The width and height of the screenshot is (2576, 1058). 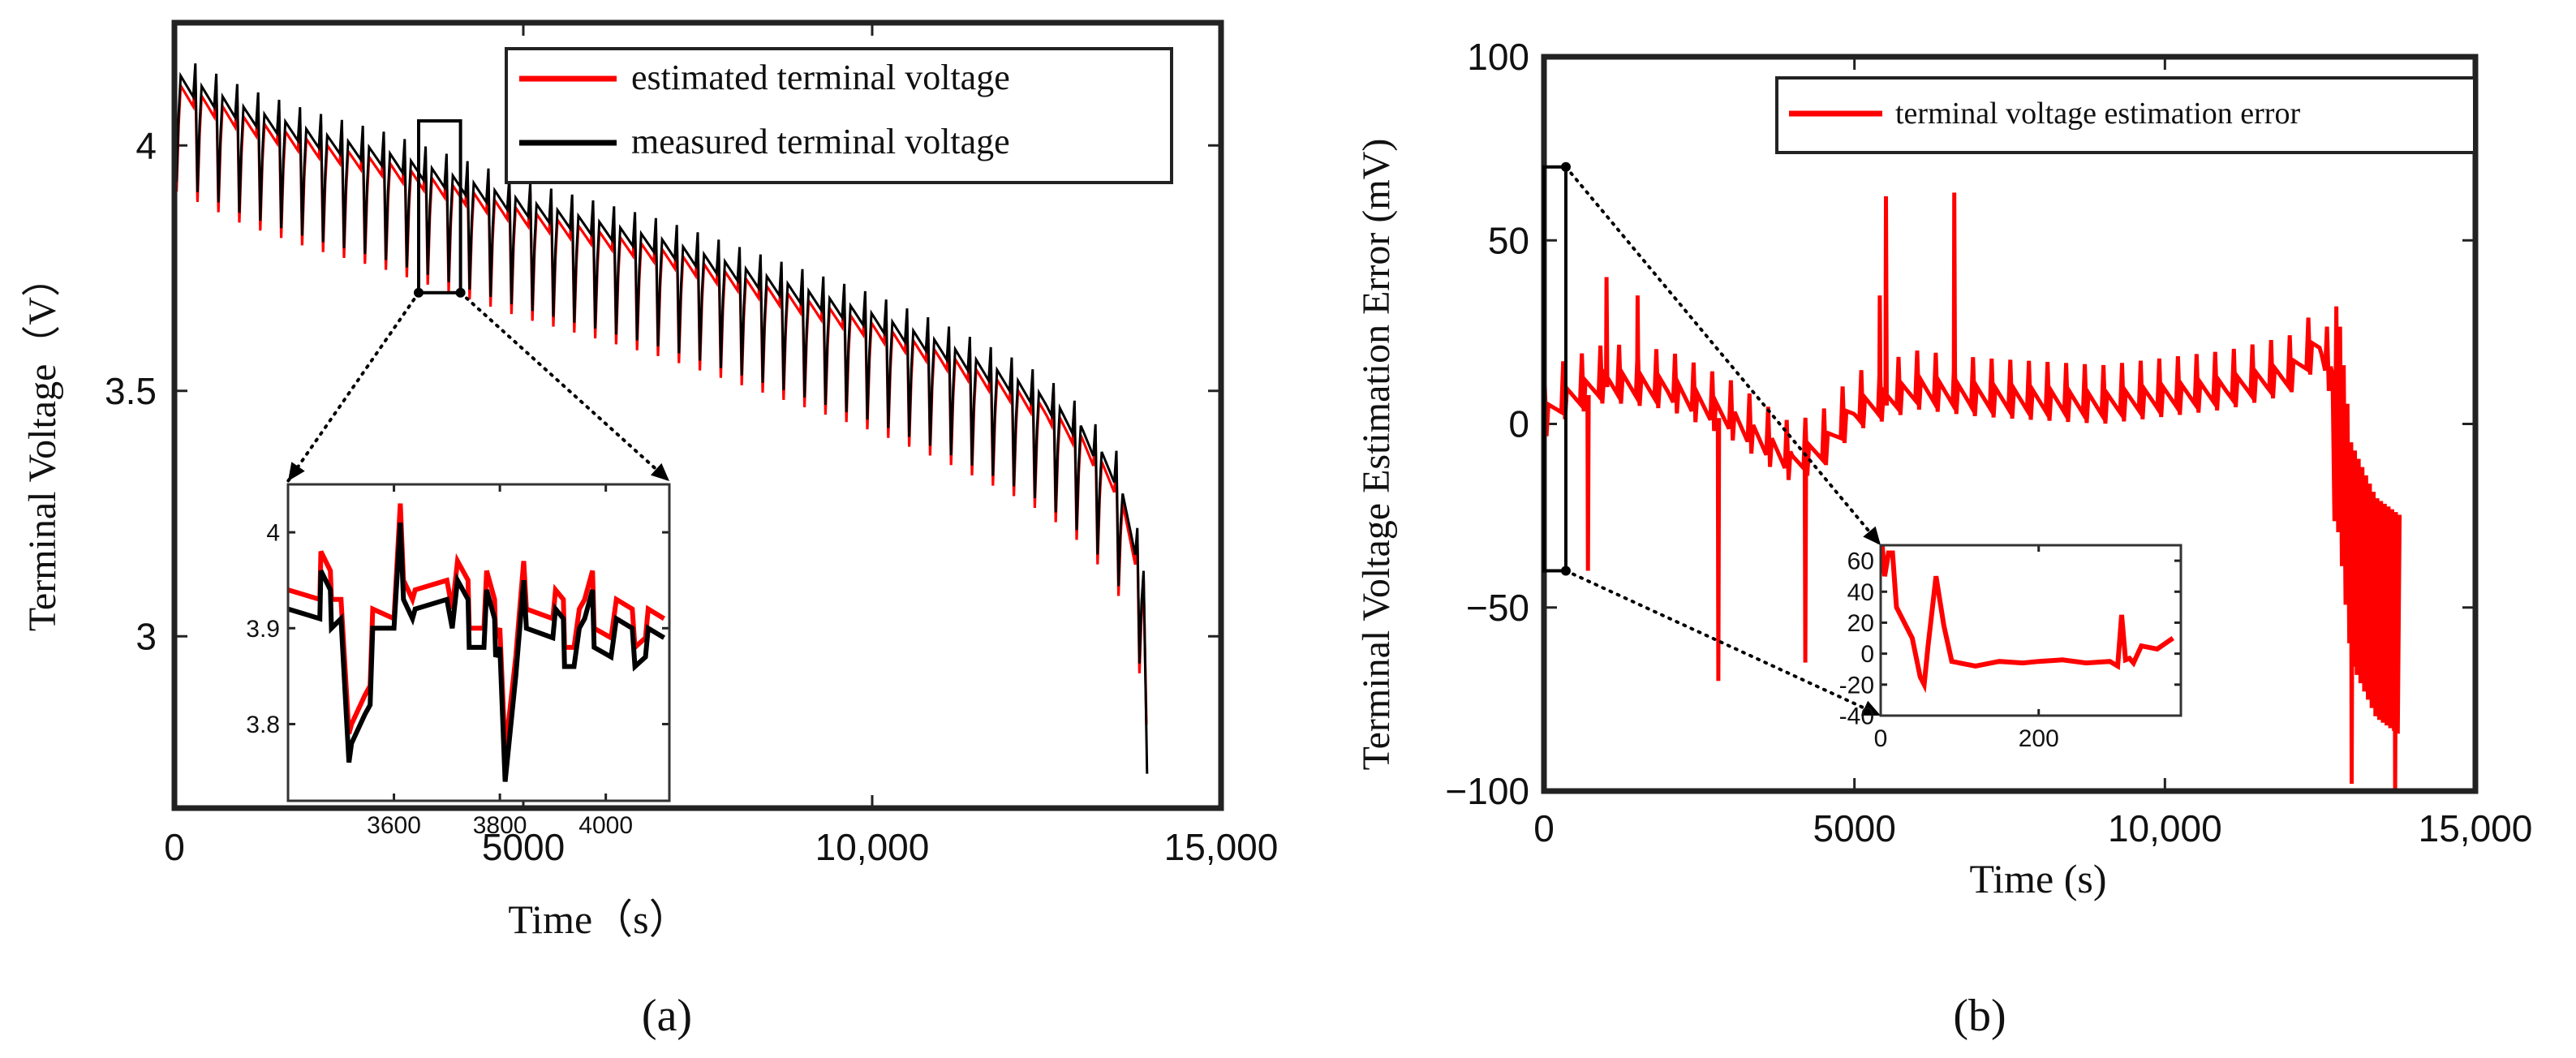 What do you see at coordinates (1861, 561) in the screenshot?
I see `b-inset-y-tick-label: 60` at bounding box center [1861, 561].